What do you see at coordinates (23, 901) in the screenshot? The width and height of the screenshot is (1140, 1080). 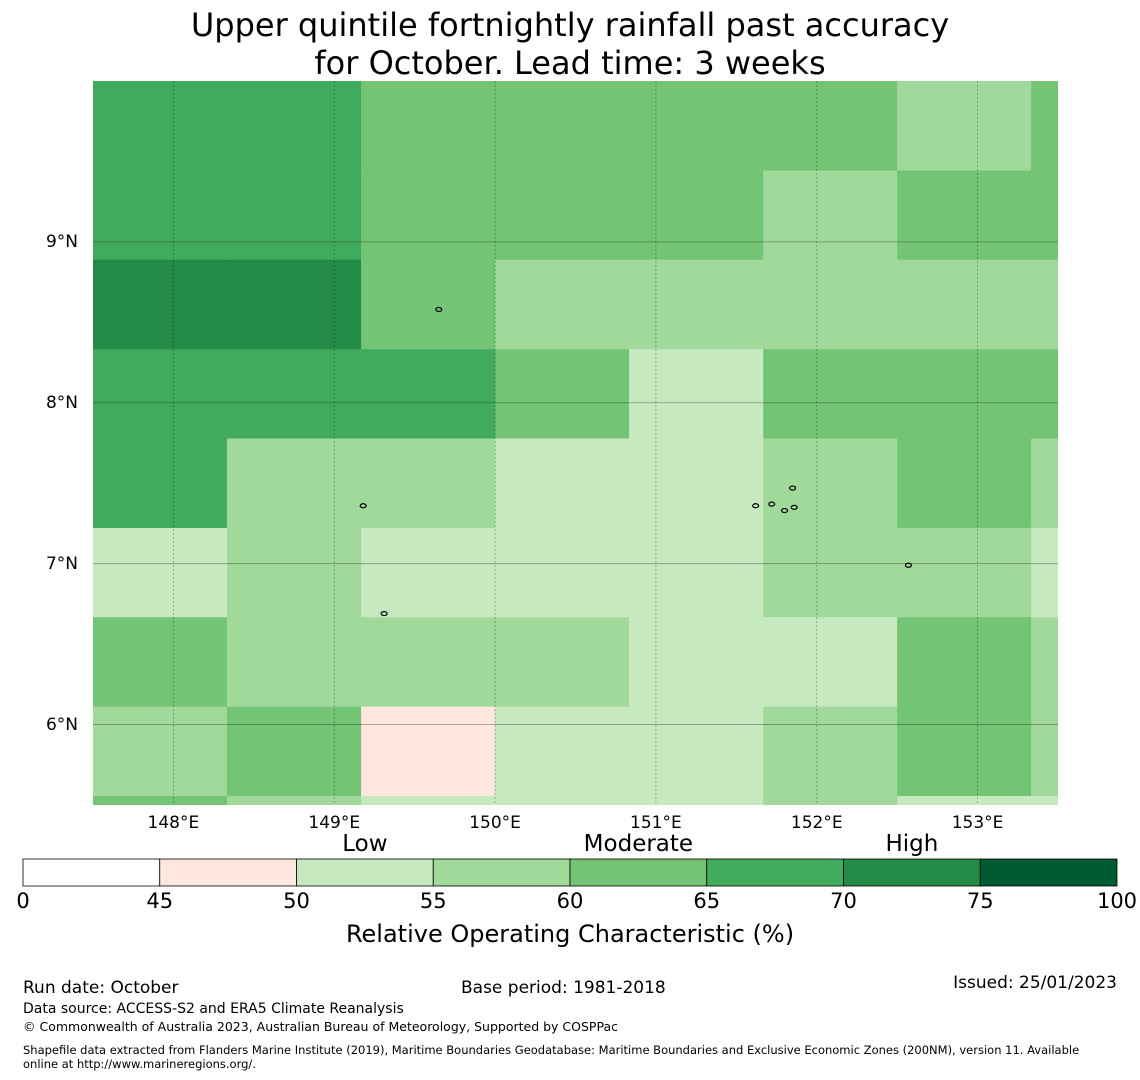 I see `colorbar-tick-label: 0` at bounding box center [23, 901].